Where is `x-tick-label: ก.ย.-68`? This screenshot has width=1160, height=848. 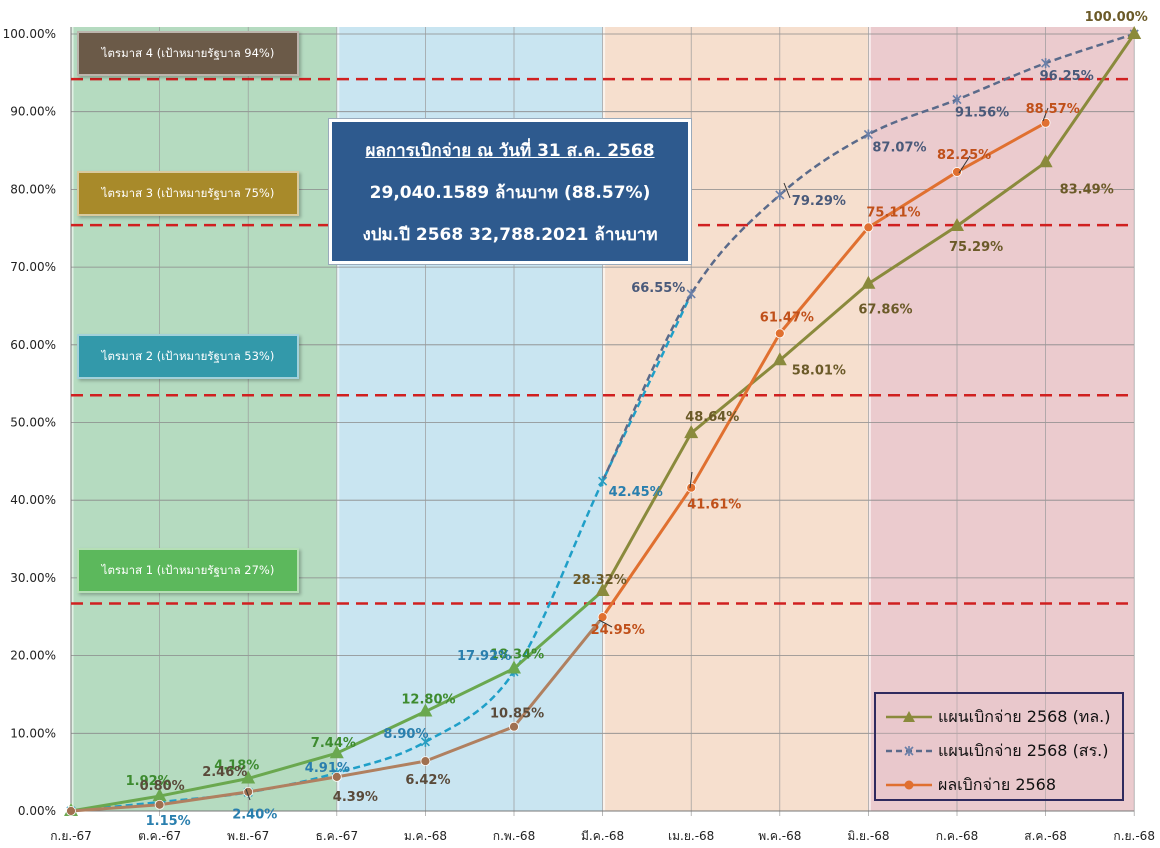
x-tick-label: ก.ย.-68 is located at coordinates (1134, 836).